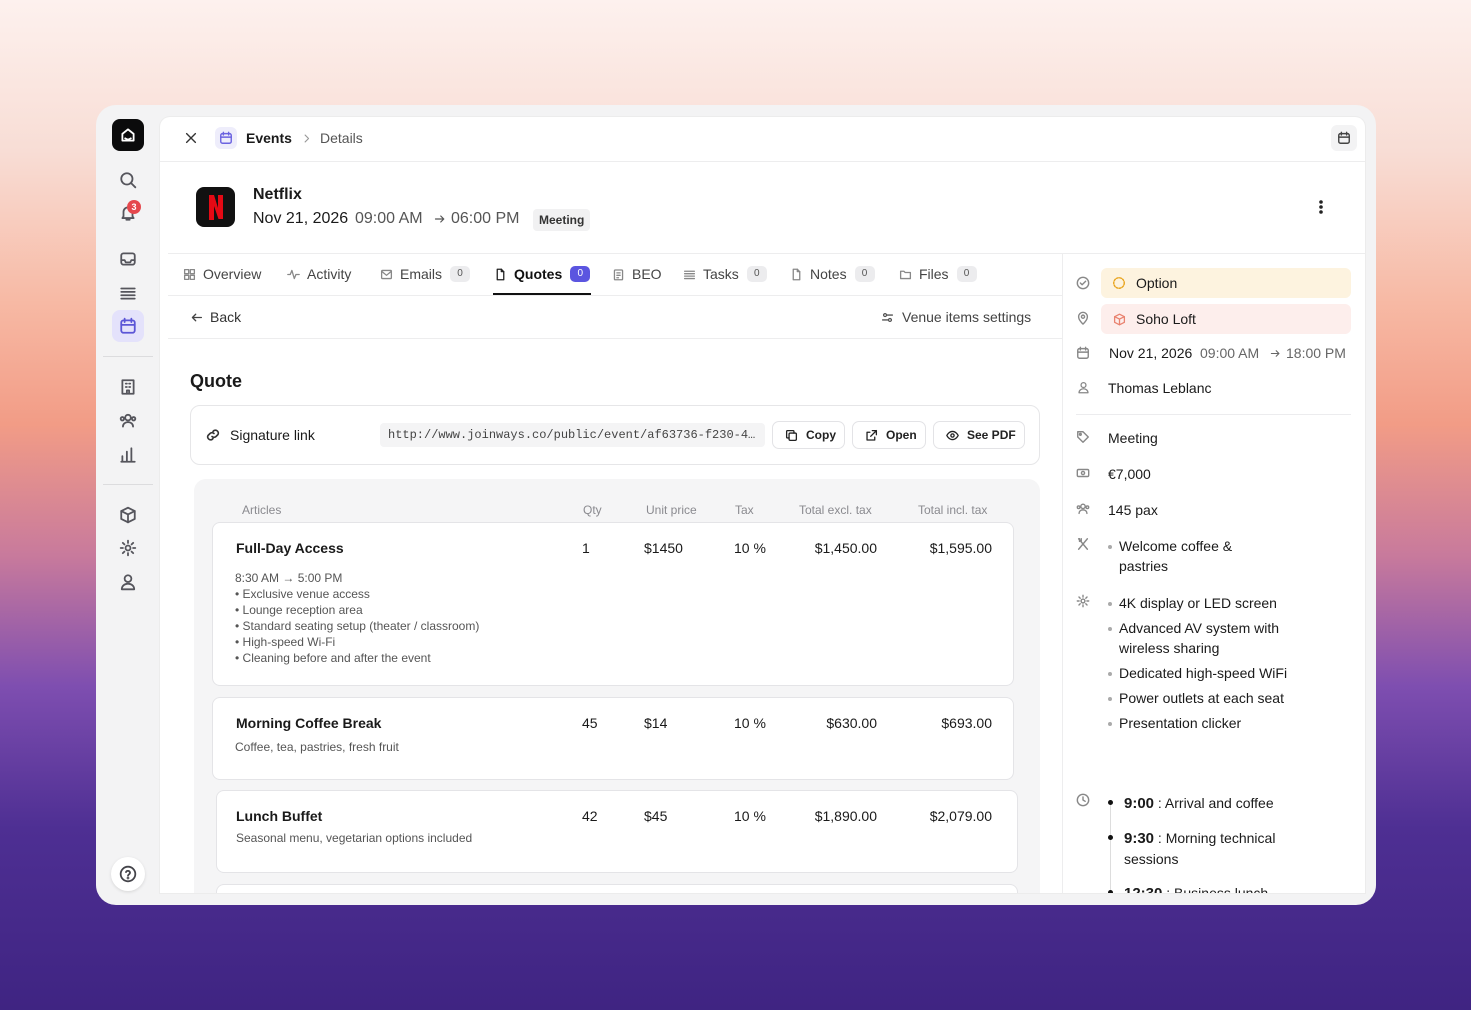 The width and height of the screenshot is (1471, 1010). Describe the element at coordinates (721, 274) in the screenshot. I see `tab-label: Tasks` at that location.